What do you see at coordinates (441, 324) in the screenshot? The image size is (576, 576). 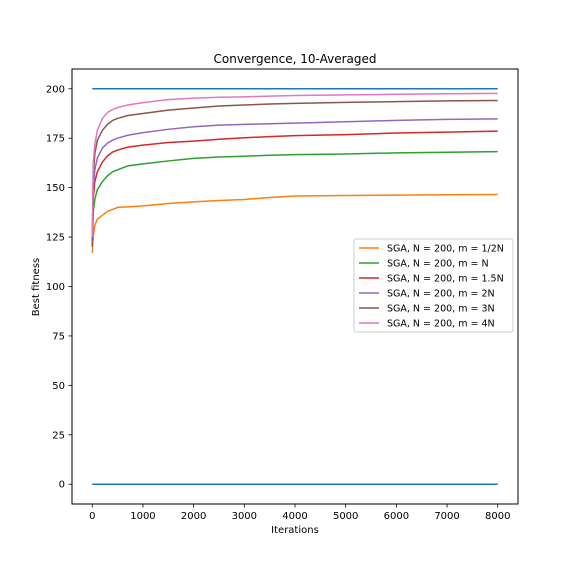 I see `legend-label-6: SGA, N = 200, m = 4N` at bounding box center [441, 324].